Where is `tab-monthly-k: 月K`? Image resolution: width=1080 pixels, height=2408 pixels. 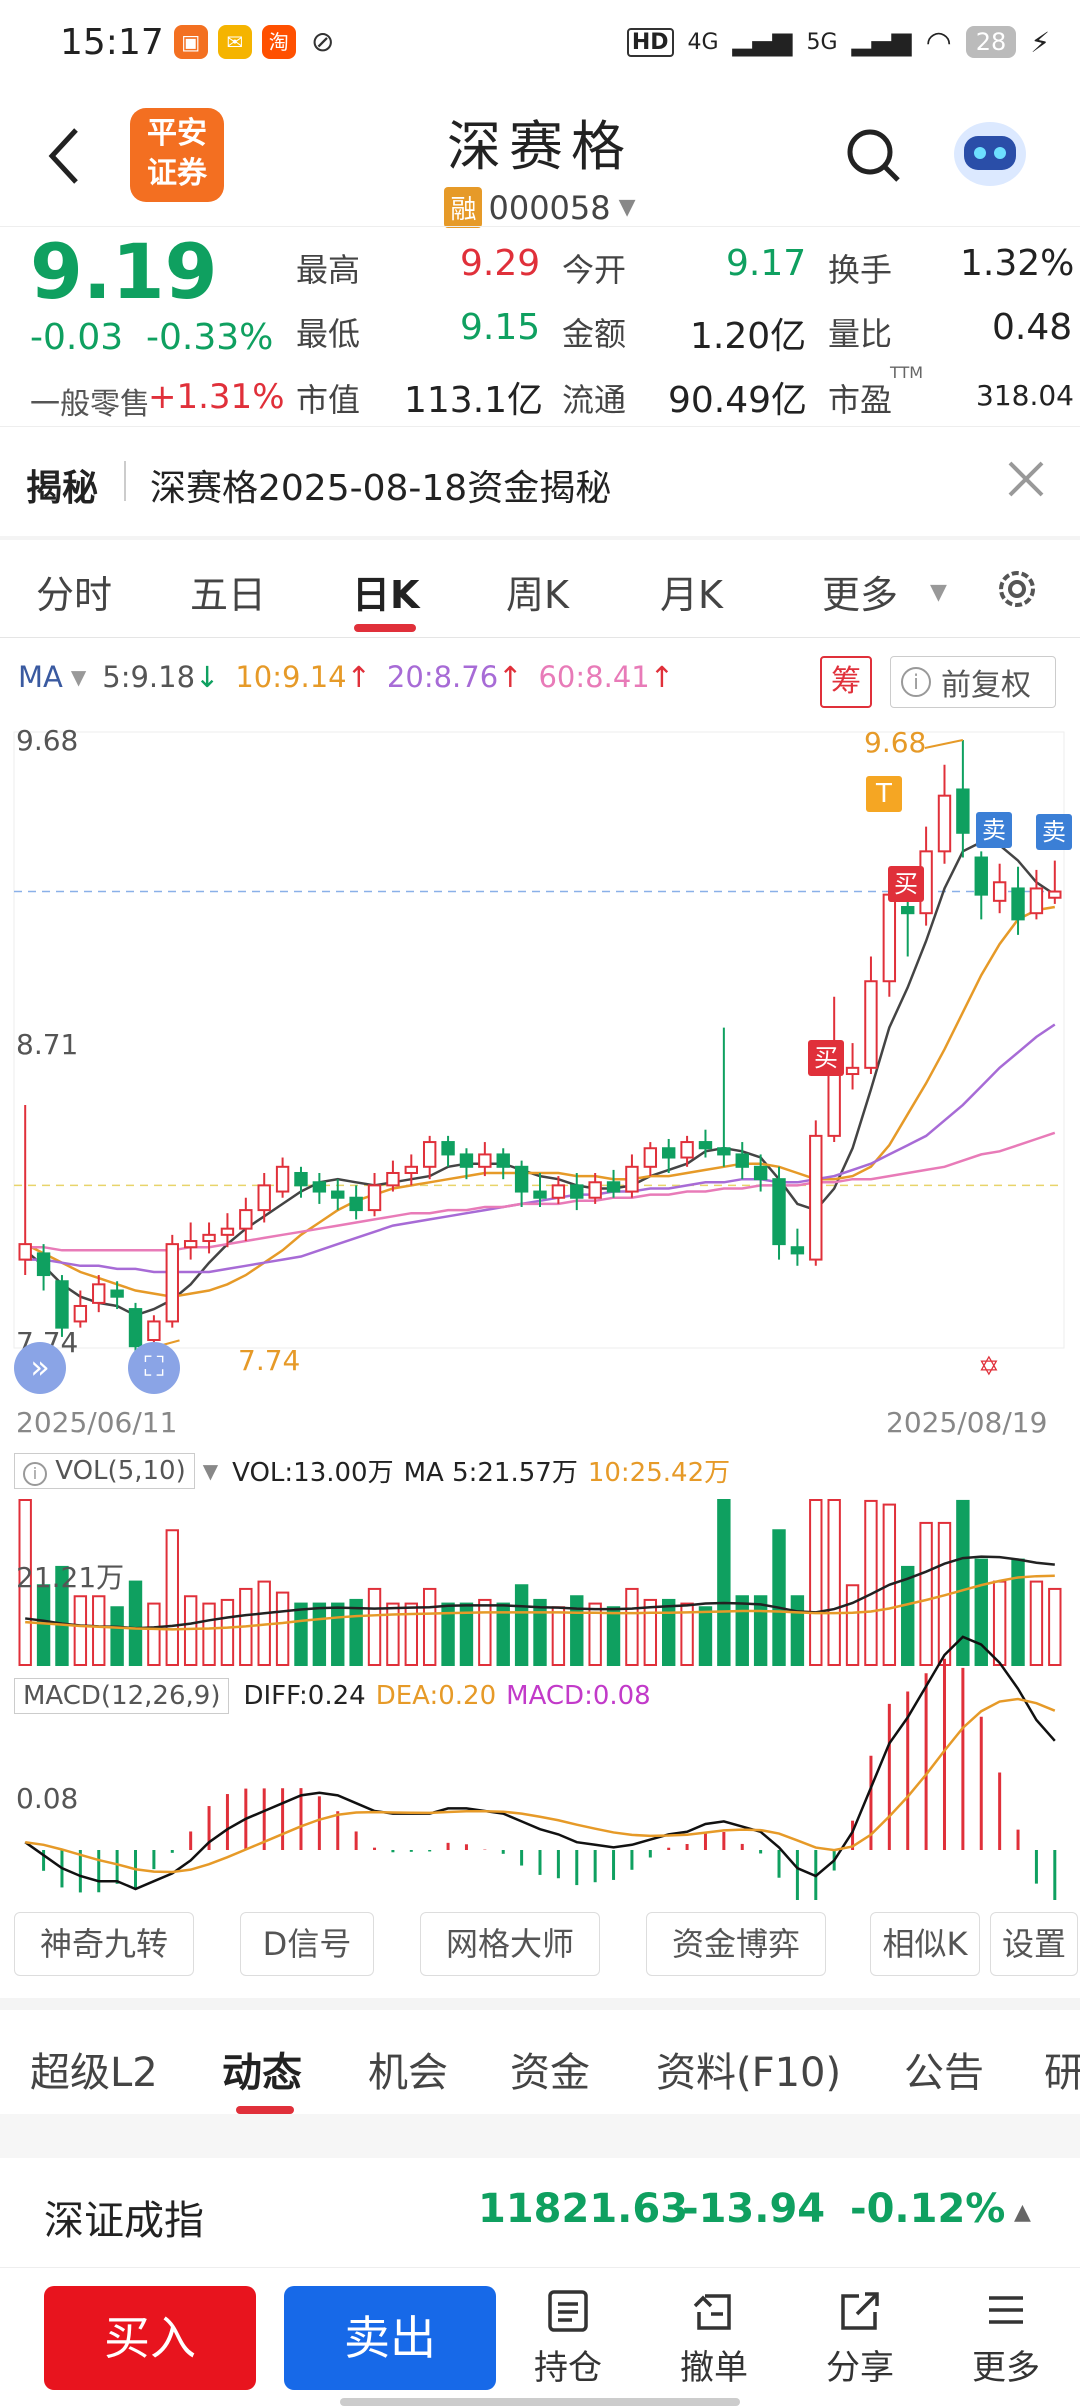 tab-monthly-k: 月K is located at coordinates (691, 595).